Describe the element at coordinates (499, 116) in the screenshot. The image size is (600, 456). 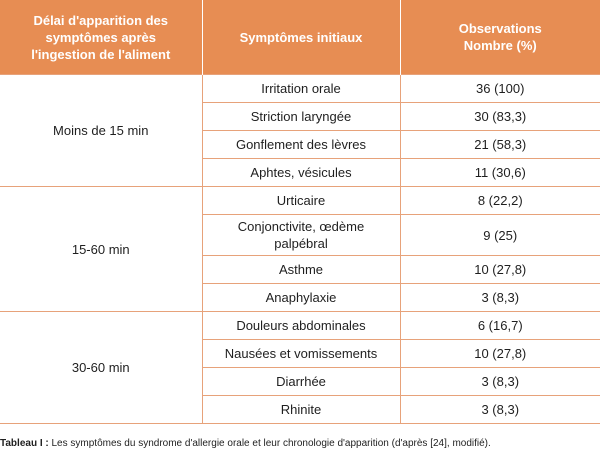
I see `observation-cell: 30 (83,3)` at that location.